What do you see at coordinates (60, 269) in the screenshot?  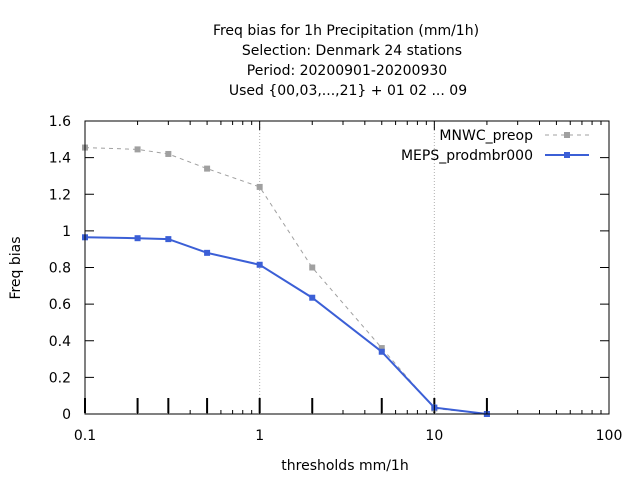 I see `y-tick-label: 0.8` at bounding box center [60, 269].